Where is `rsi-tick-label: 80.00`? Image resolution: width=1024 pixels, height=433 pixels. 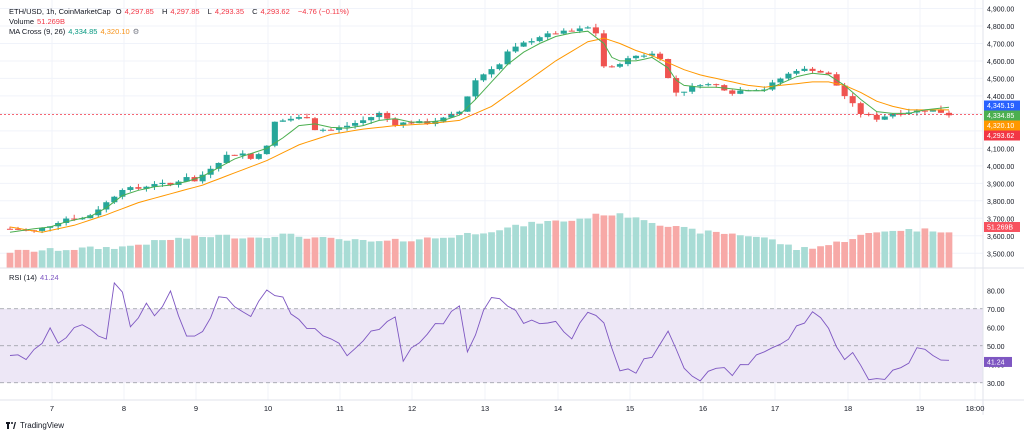
rsi-tick-label: 80.00 is located at coordinates (996, 291).